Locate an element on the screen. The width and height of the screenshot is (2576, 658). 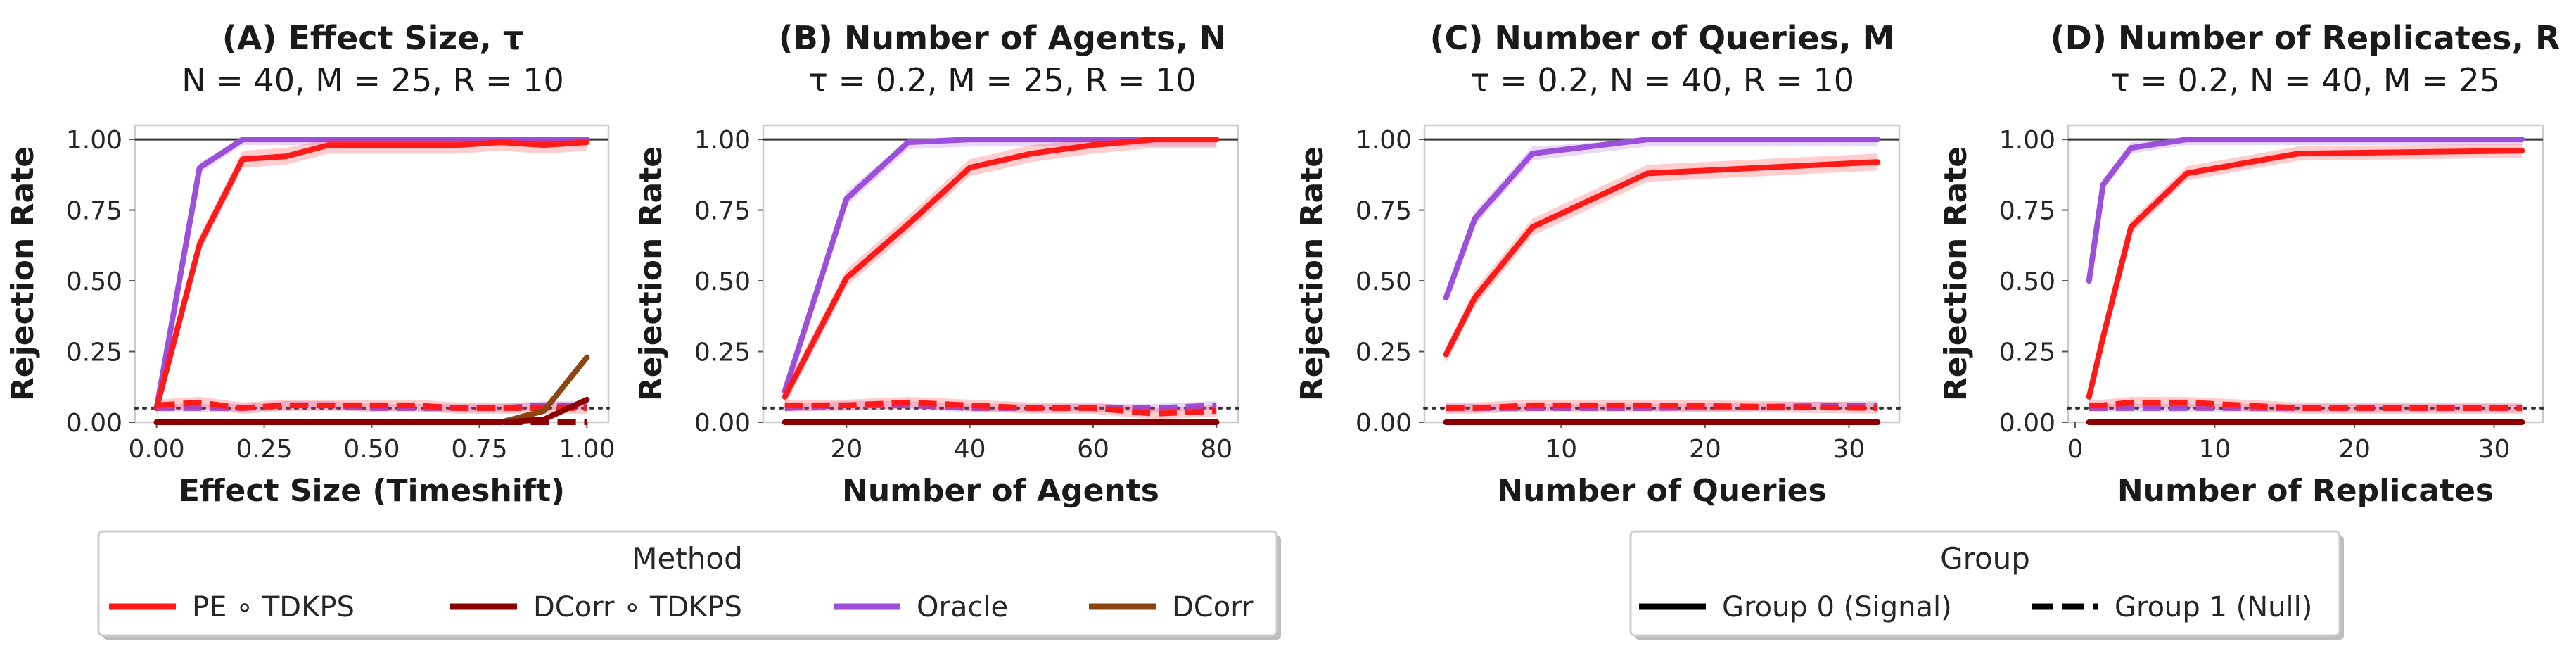
x-axis-label: Effect Size (Timeshift) is located at coordinates (372, 491).